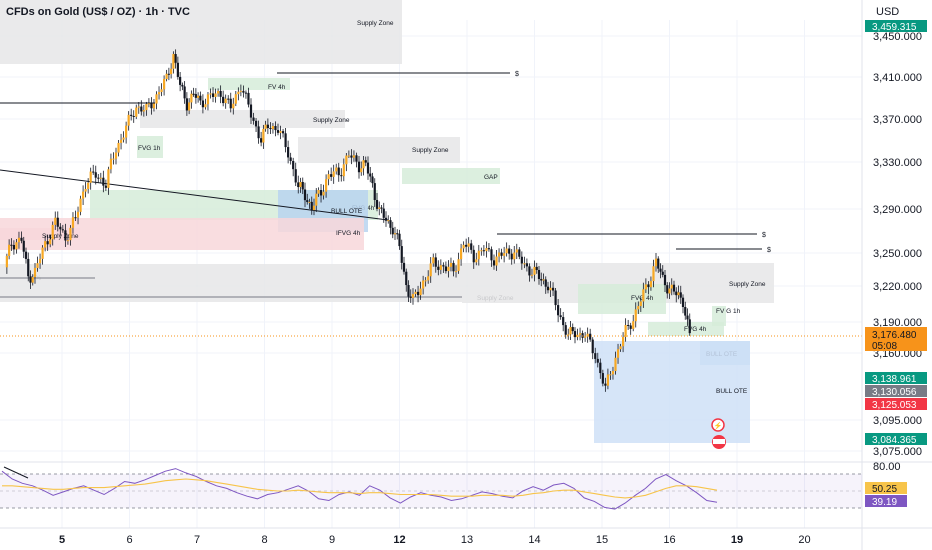 This screenshot has width=932, height=550. What do you see at coordinates (399, 540) in the screenshot?
I see `time-tick-12: 12` at bounding box center [399, 540].